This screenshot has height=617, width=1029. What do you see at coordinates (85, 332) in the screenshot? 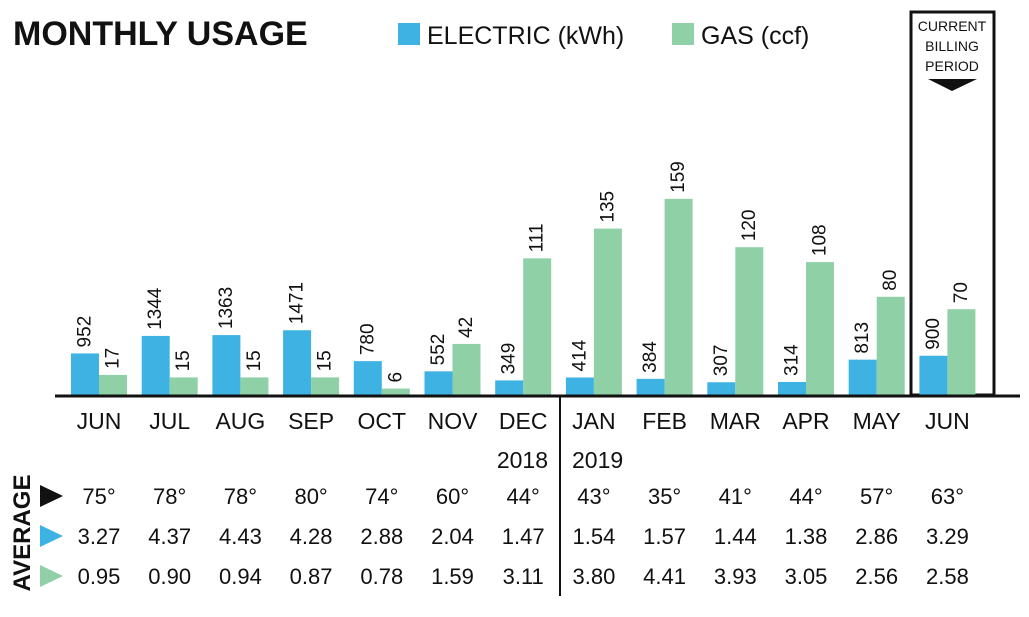
I see `electric-value-label: 952` at bounding box center [85, 332].